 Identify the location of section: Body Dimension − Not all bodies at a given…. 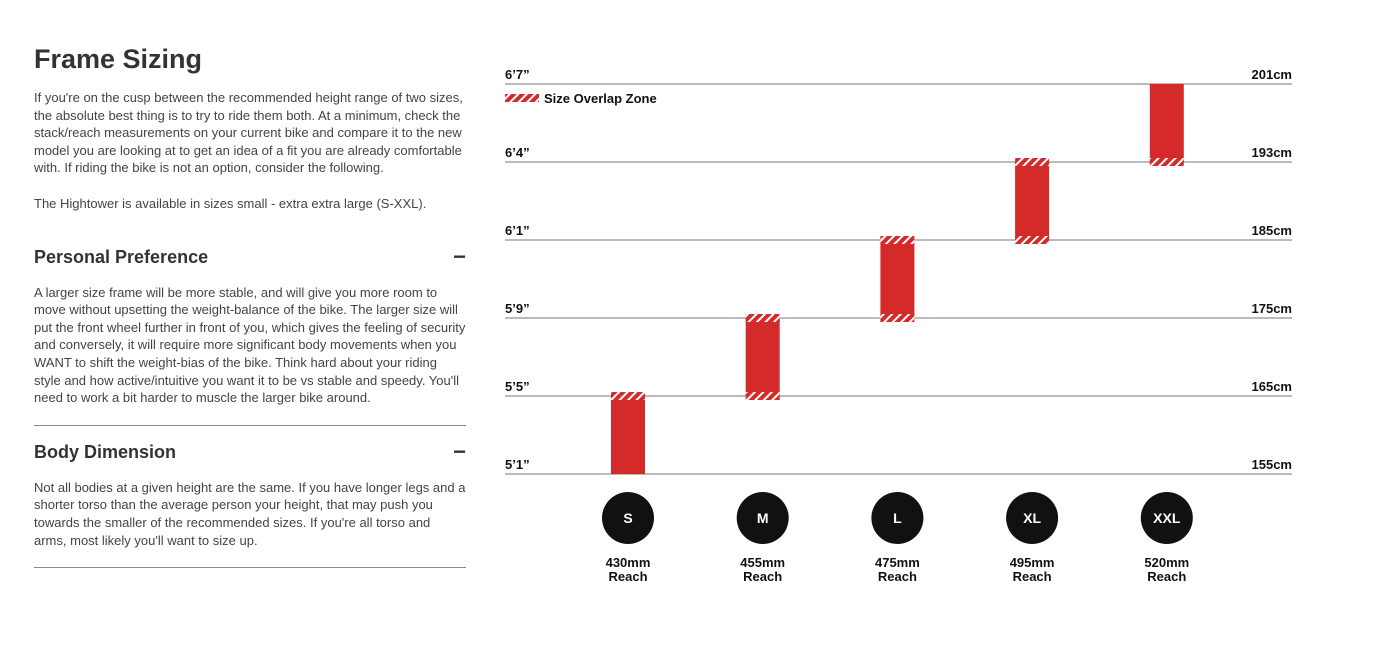
(250, 497).